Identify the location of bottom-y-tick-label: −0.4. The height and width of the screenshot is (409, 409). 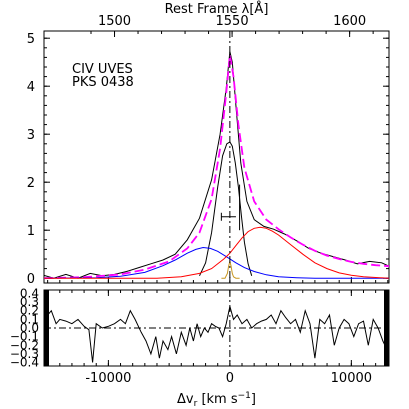
(24, 363).